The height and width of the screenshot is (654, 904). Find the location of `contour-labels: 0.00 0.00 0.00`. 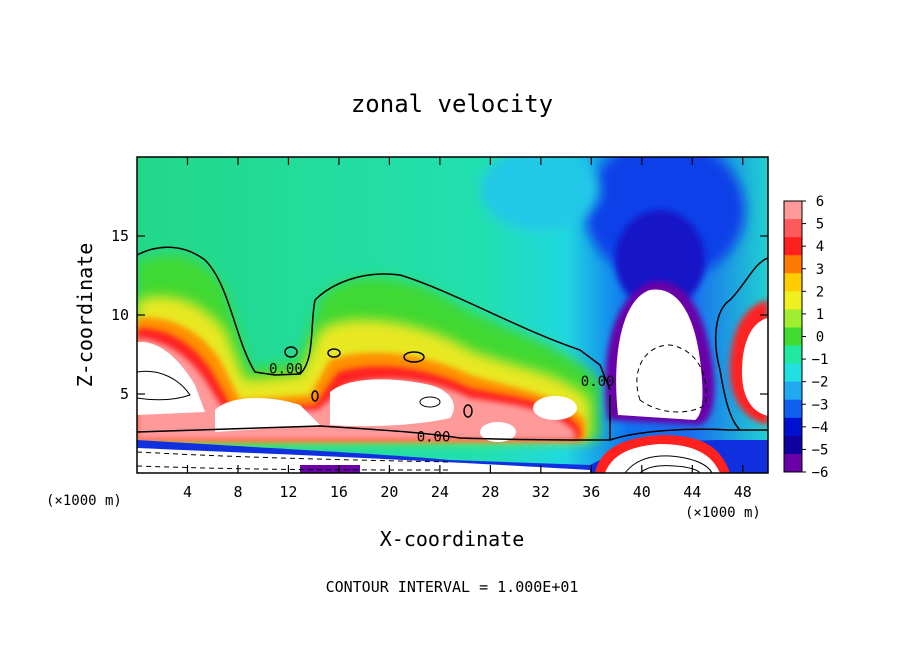

contour-labels: 0.00 0.00 0.00 is located at coordinates (441, 403).